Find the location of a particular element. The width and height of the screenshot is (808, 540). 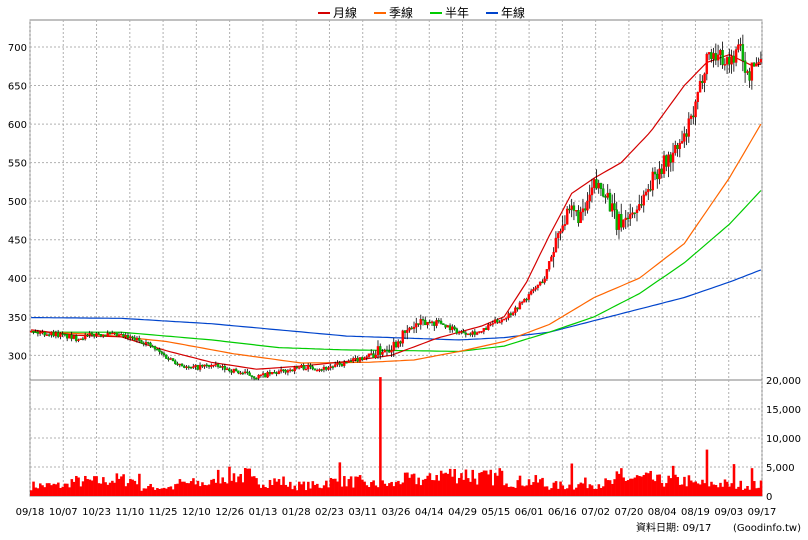

x-tick-label: 07/02 is located at coordinates (595, 512).